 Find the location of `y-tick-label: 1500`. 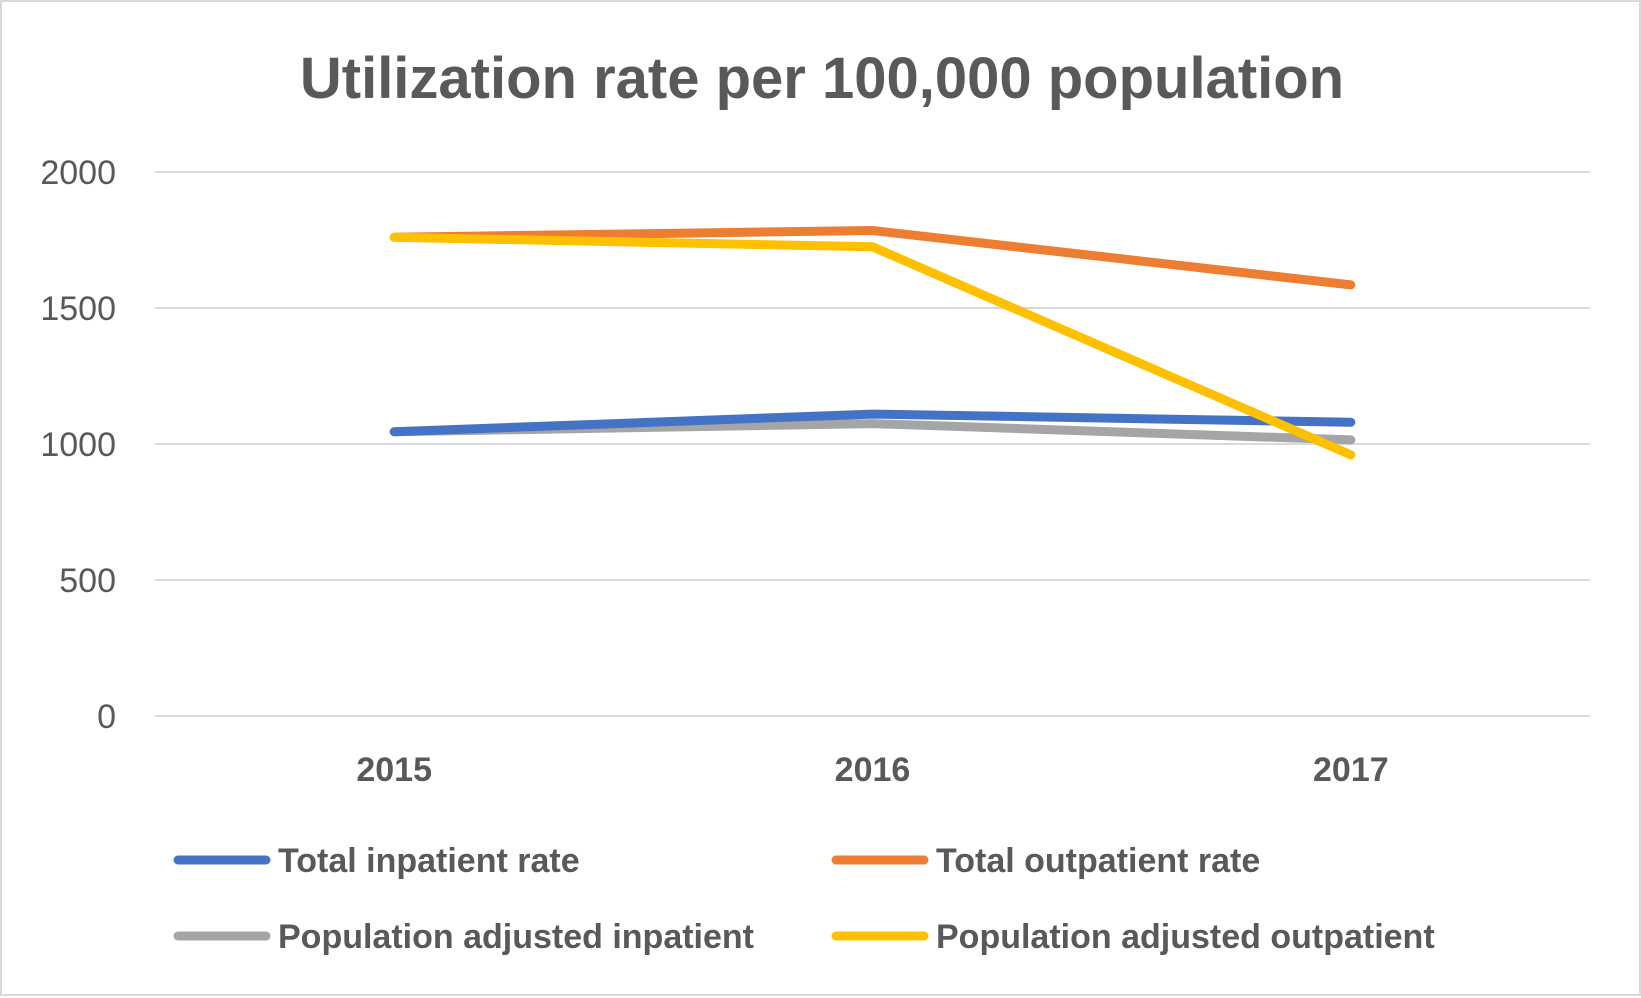

y-tick-label: 1500 is located at coordinates (78, 309).